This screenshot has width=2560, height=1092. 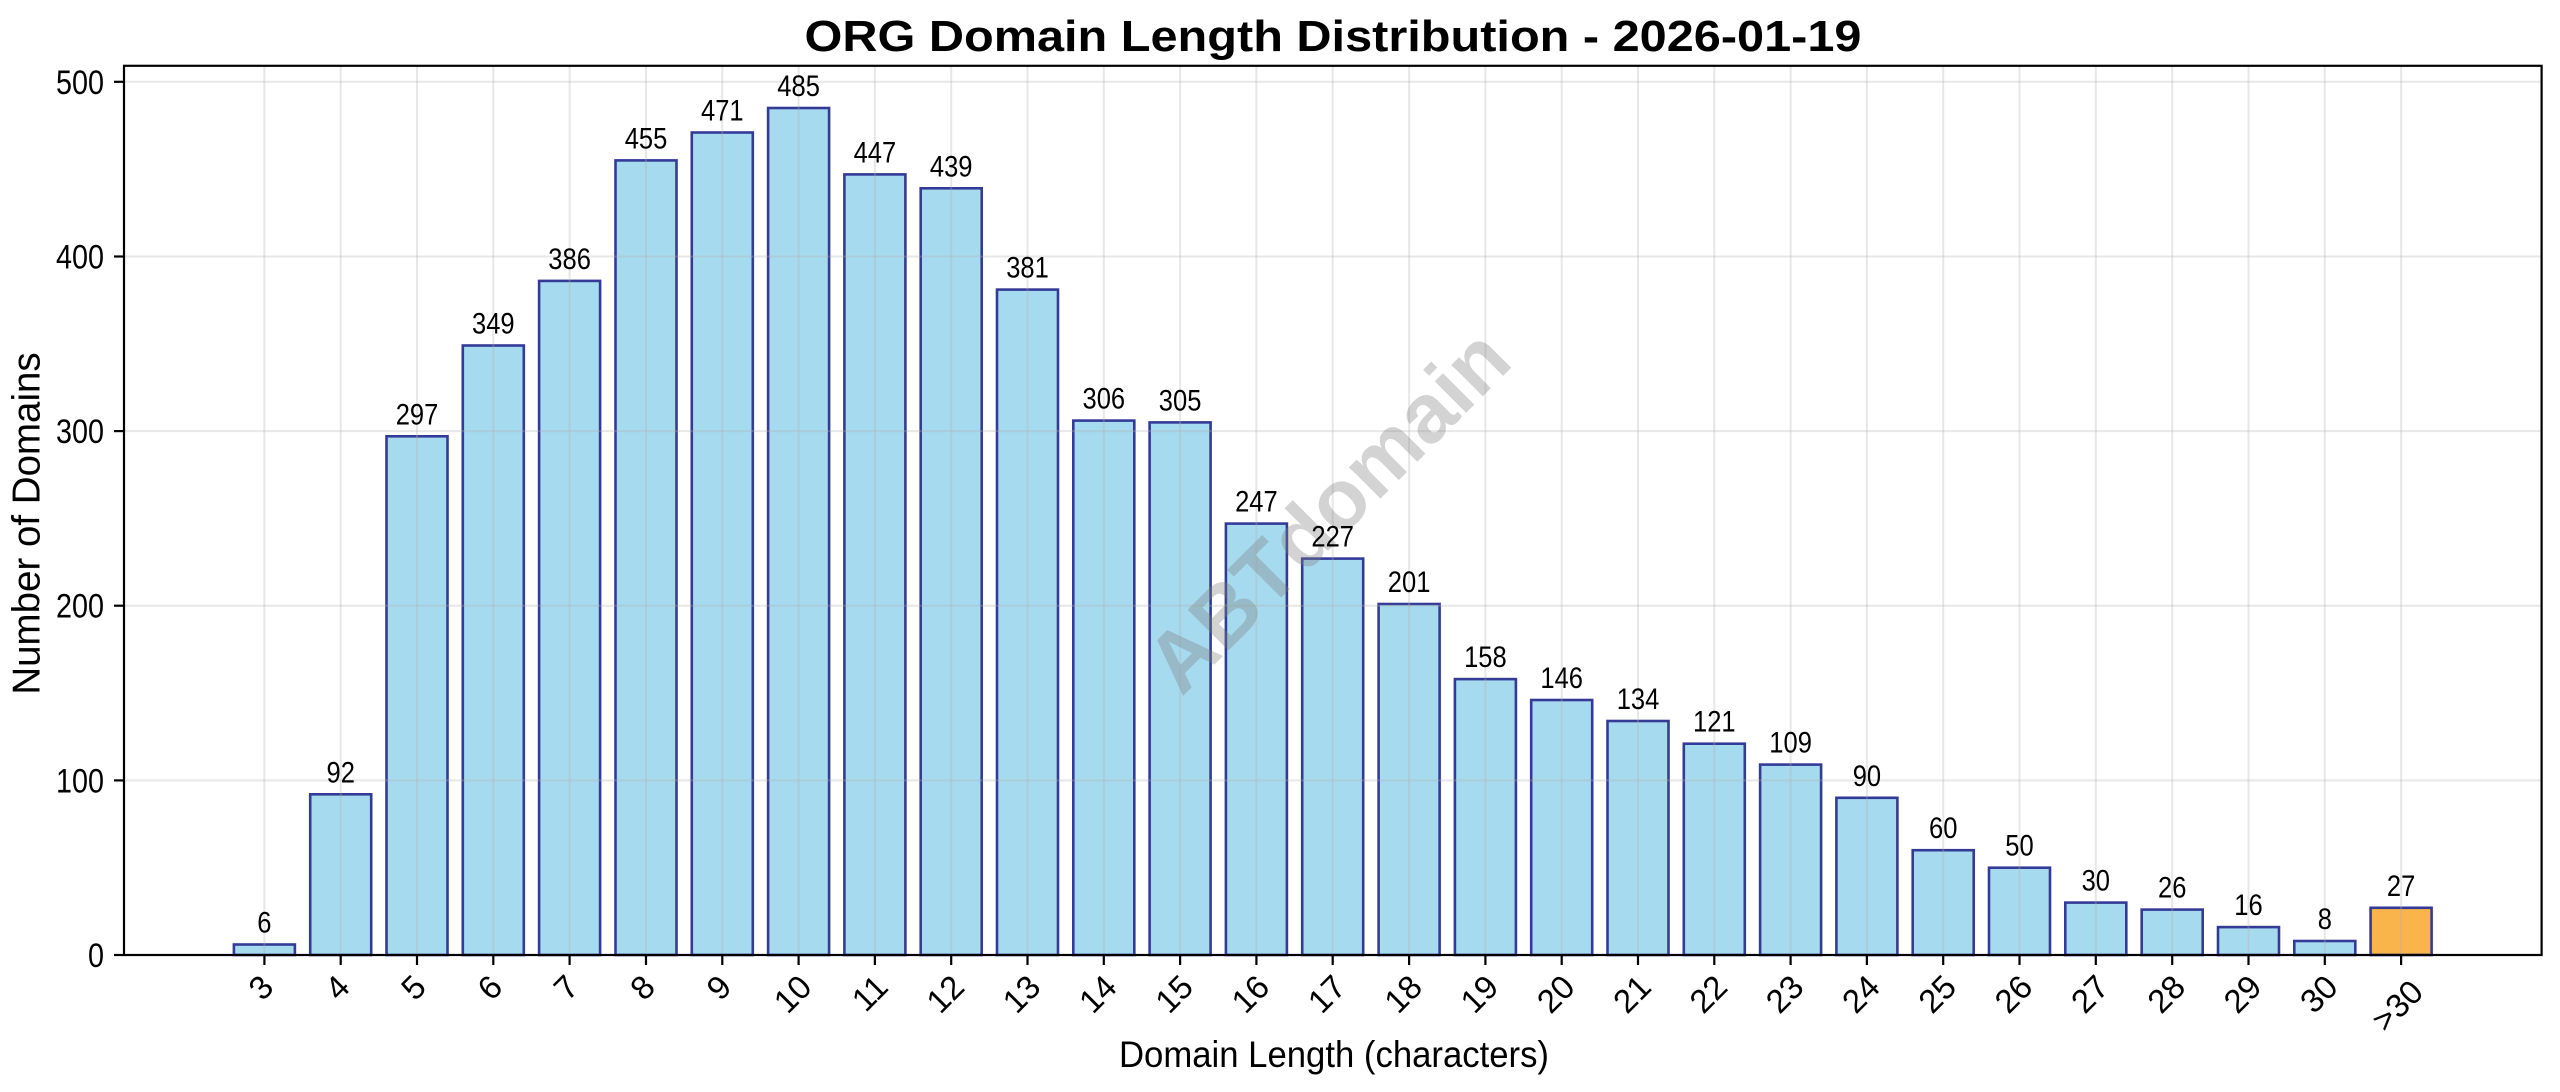 What do you see at coordinates (1561, 678) in the screenshot?
I see `svg-text: 146` at bounding box center [1561, 678].